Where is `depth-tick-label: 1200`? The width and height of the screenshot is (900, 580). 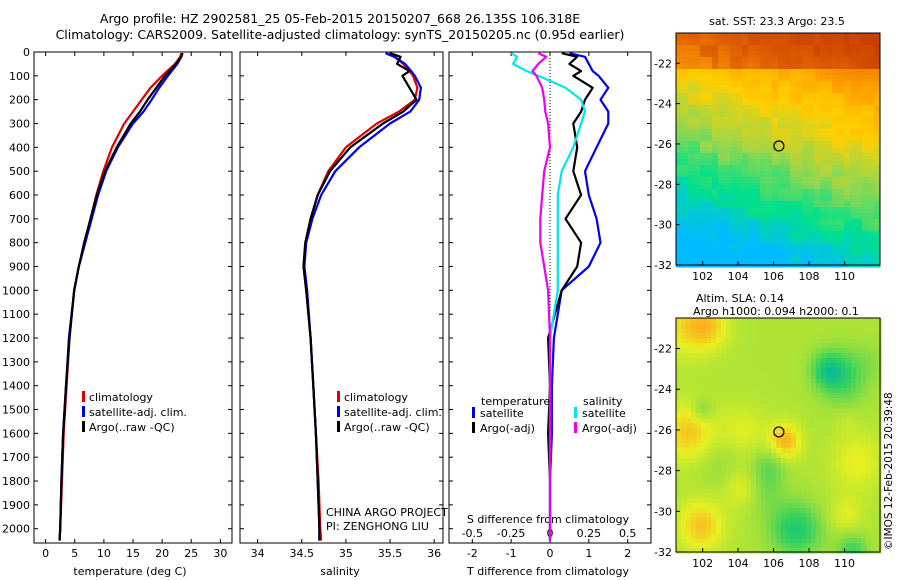 depth-tick-label: 1200 is located at coordinates (16, 338).